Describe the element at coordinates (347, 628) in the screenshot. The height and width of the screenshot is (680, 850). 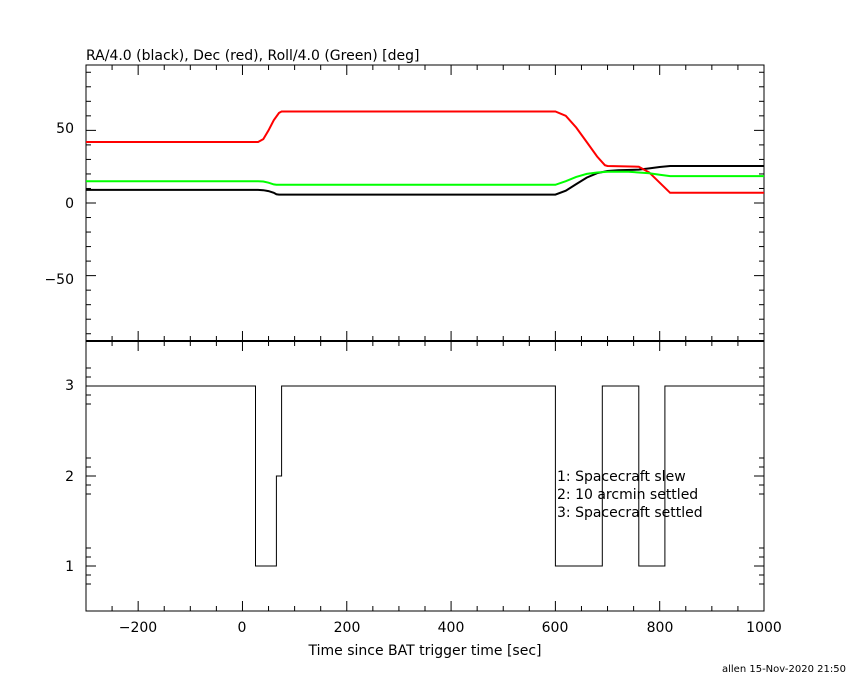
I see `xtick-label-200: 200` at that location.